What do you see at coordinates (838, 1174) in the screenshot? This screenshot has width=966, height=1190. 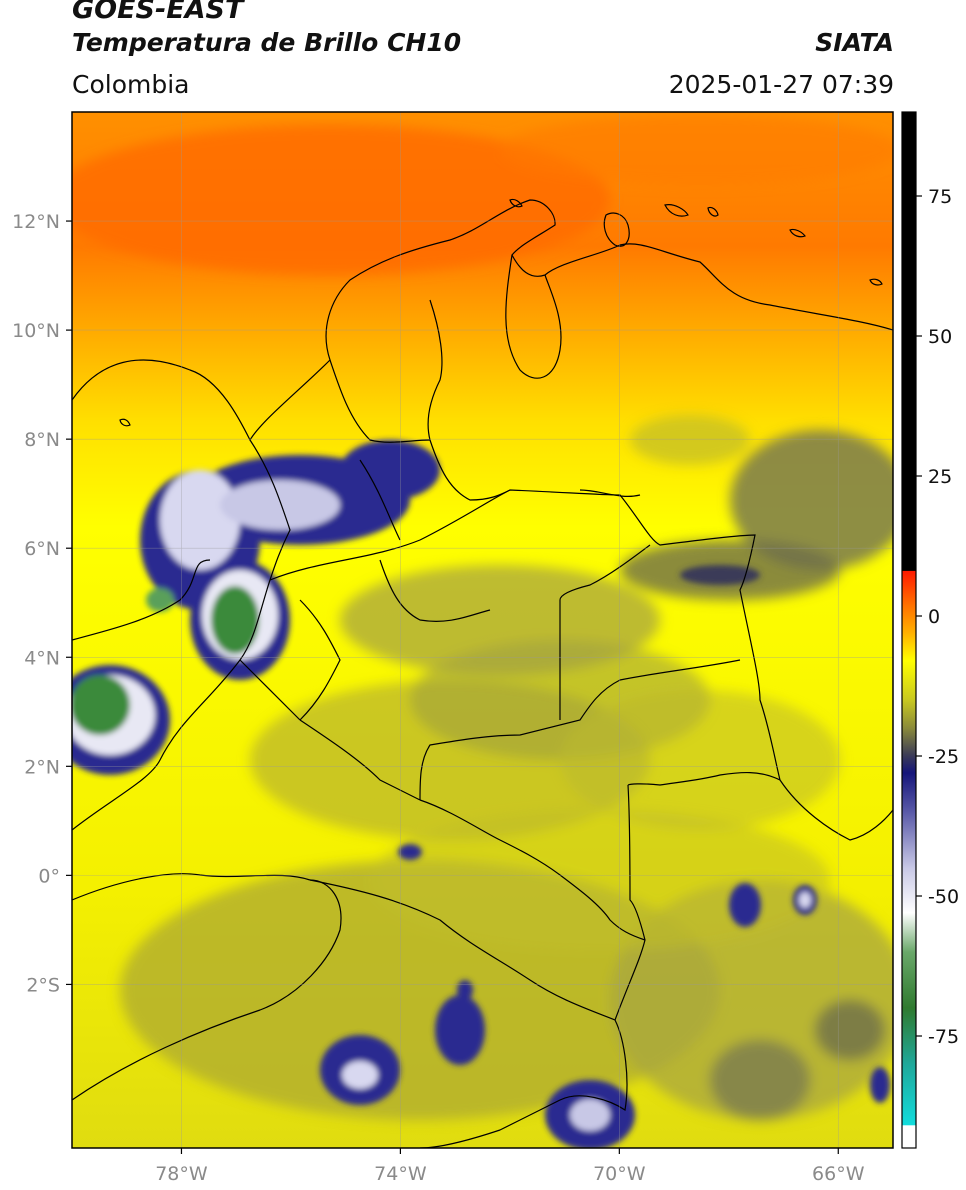 I see `lon-tick-label: 66°W` at bounding box center [838, 1174].